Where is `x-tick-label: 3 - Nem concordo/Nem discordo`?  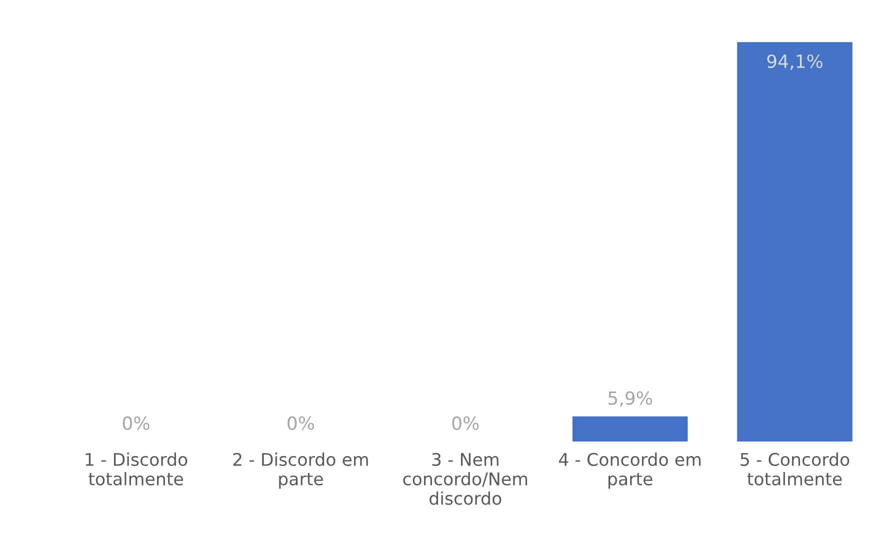
x-tick-label: 3 - Nem concordo/Nem discordo is located at coordinates (465, 478).